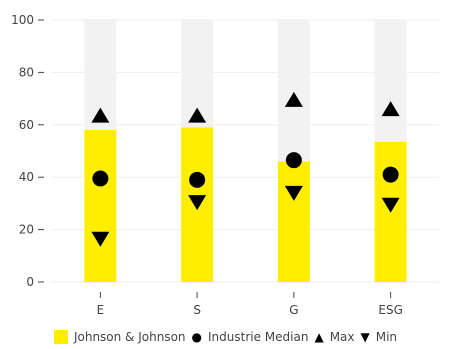 This screenshot has width=451, height=349. I want to click on legend-item-industrie-median: ● Industrie Median, so click(250, 337).